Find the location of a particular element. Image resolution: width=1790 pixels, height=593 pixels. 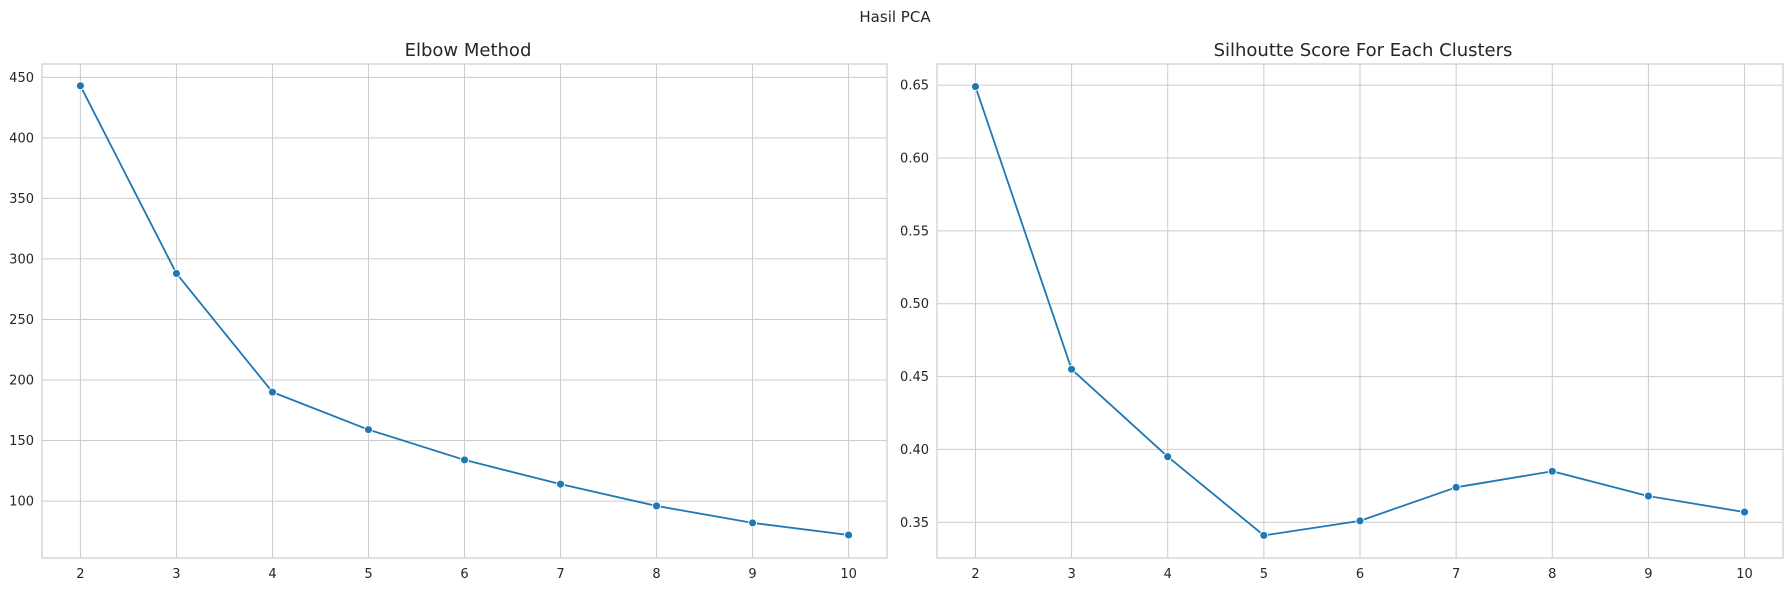

elbow-y-tick-label: 150 is located at coordinates (21, 441).